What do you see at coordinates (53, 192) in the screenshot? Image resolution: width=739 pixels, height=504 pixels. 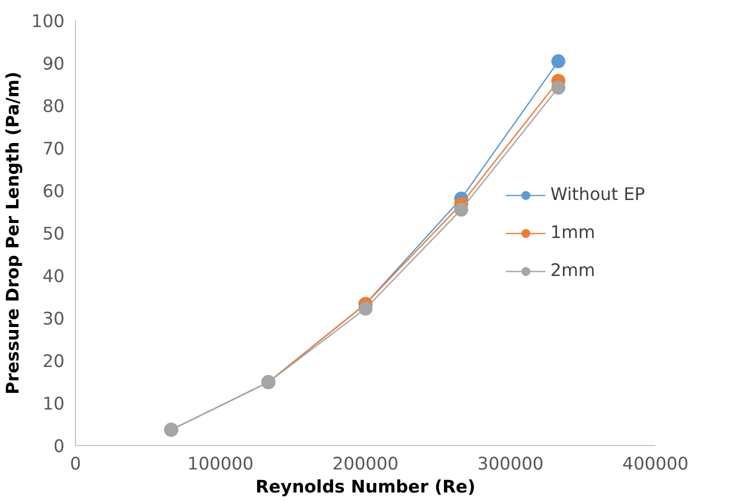 I see `y-tick-label: 60` at bounding box center [53, 192].